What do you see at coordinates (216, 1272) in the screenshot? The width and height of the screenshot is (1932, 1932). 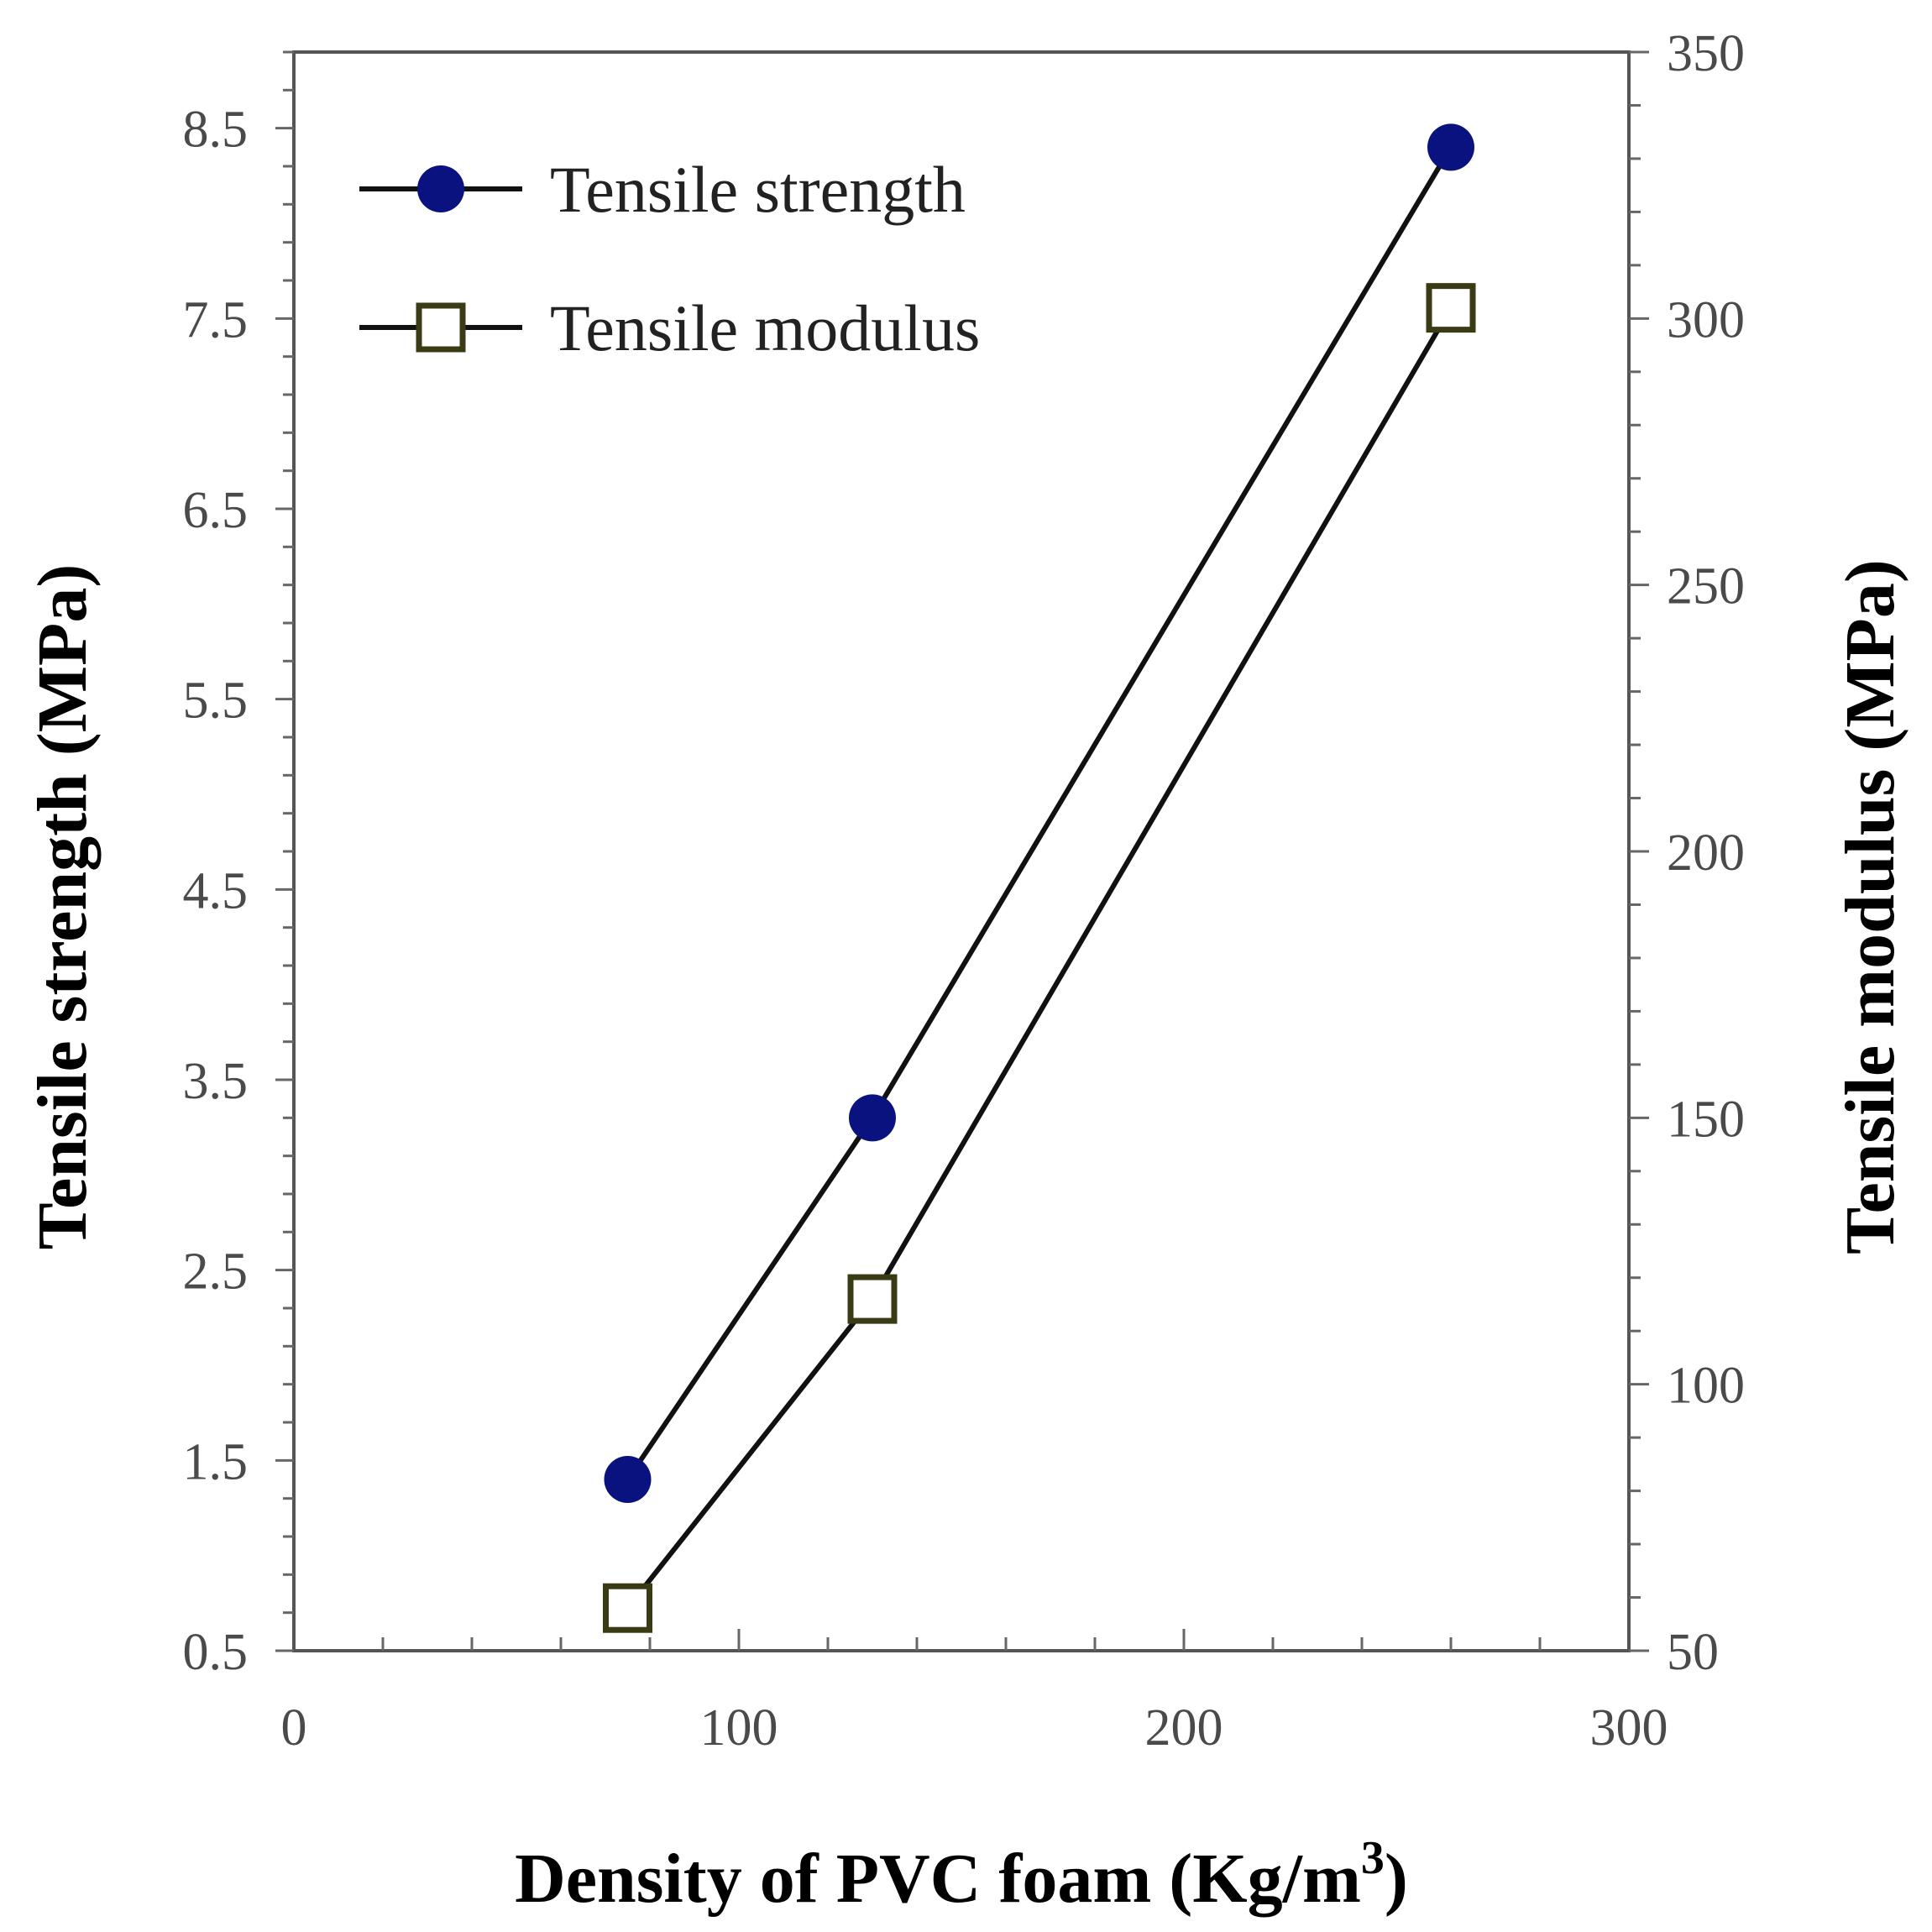 I see `left-y-tick-label: 2.5` at bounding box center [216, 1272].